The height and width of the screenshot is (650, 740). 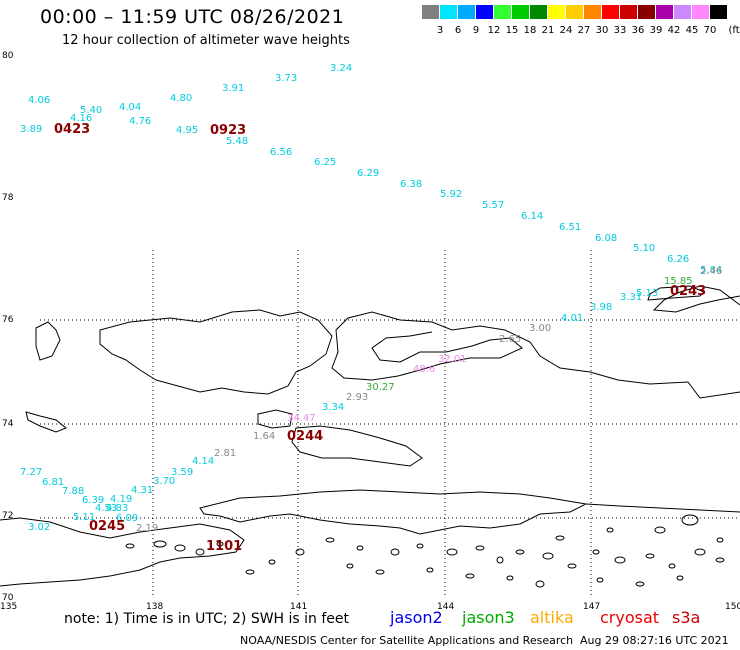 I want to click on color-scale-tick: 70, so click(x=710, y=30).